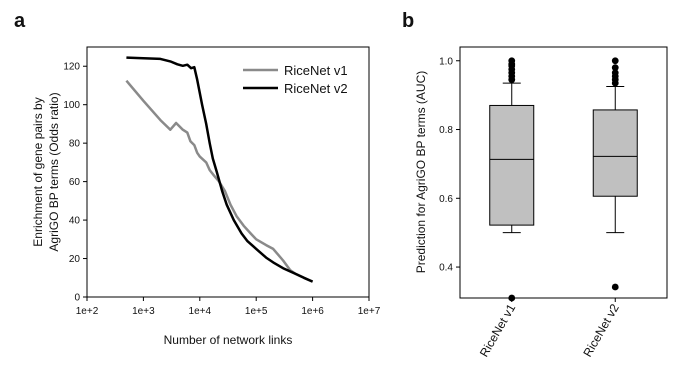 This screenshot has height=366, width=678. What do you see at coordinates (228, 340) in the screenshot?
I see `x-axis-title-a: Number of network links` at bounding box center [228, 340].